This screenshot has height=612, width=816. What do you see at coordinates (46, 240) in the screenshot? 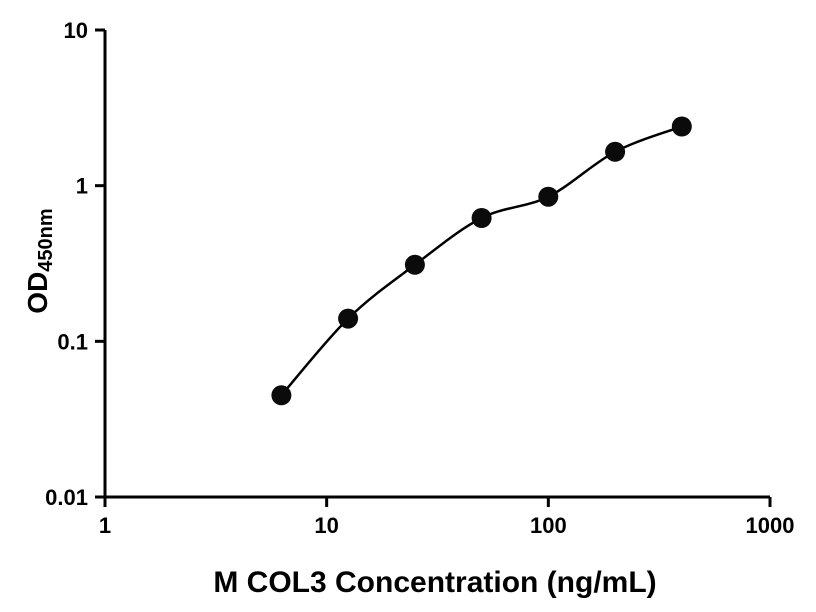
I see `y-axis-label-subscript: 450nm` at bounding box center [46, 240].